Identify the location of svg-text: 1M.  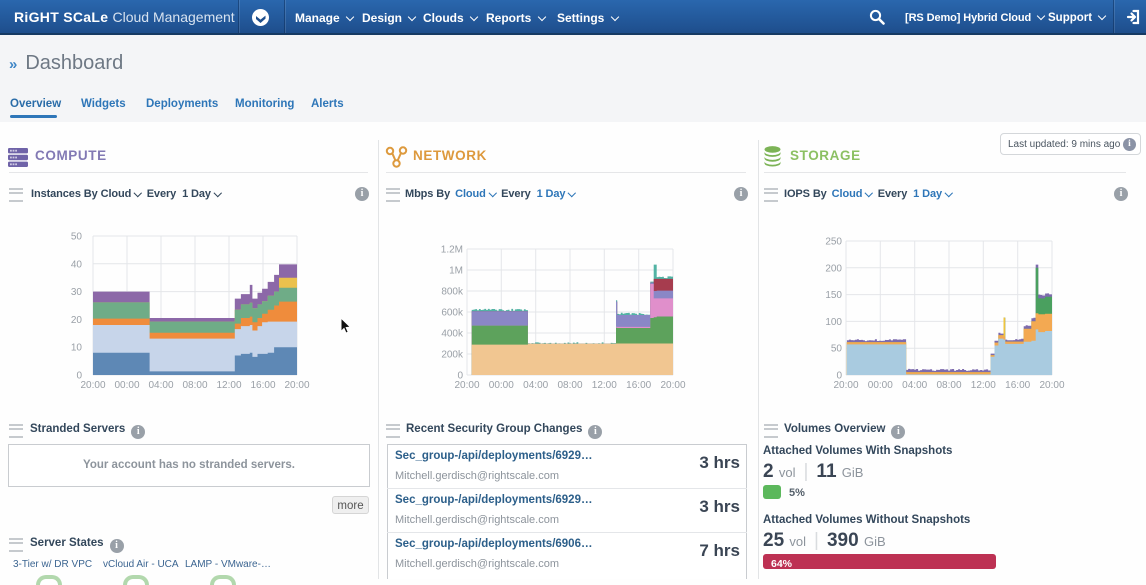
(456, 271).